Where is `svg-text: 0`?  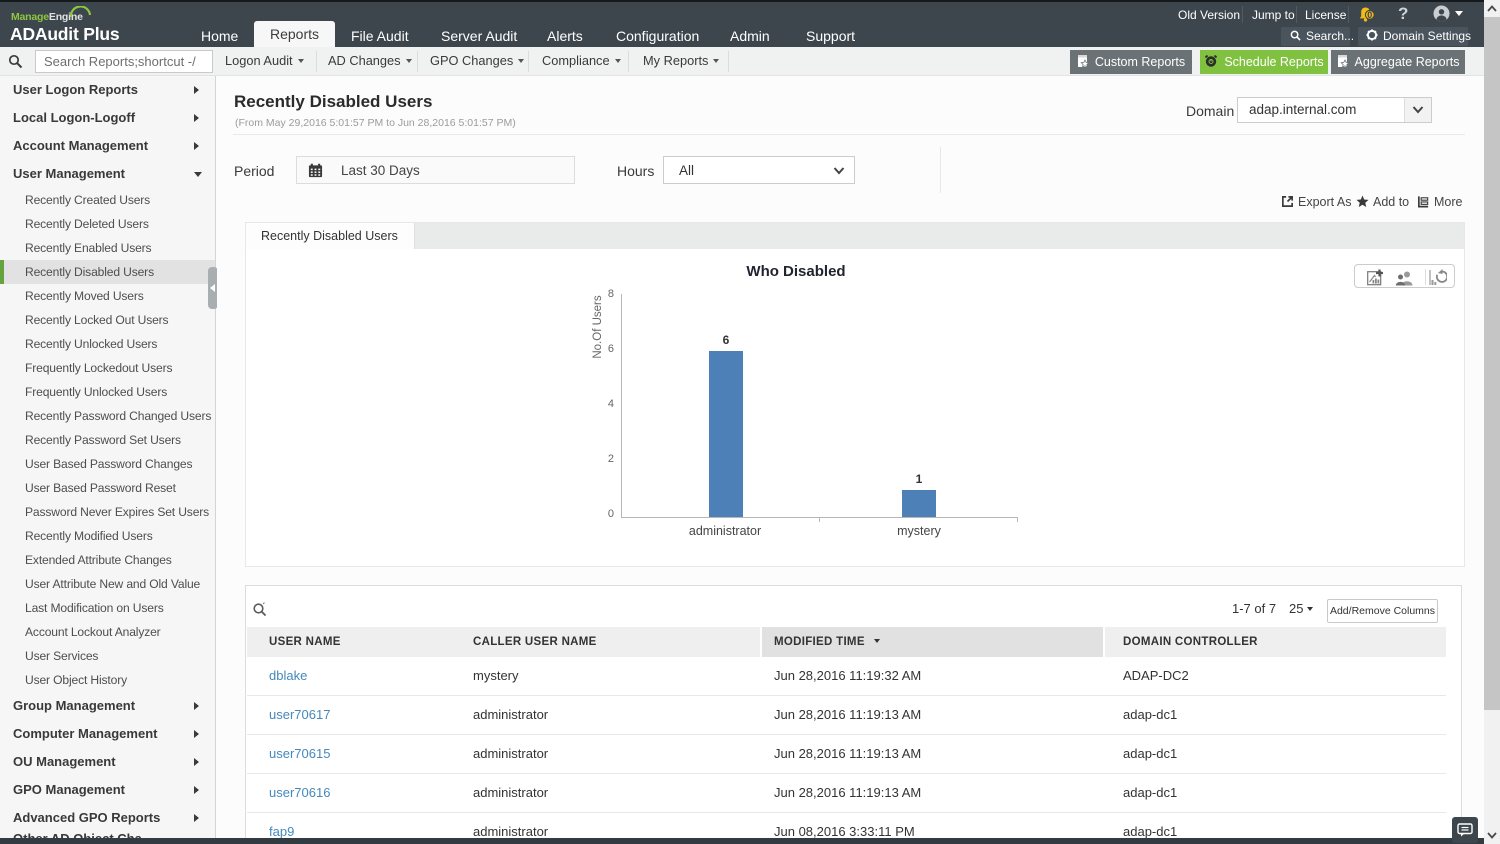 svg-text: 0 is located at coordinates (1369, 15).